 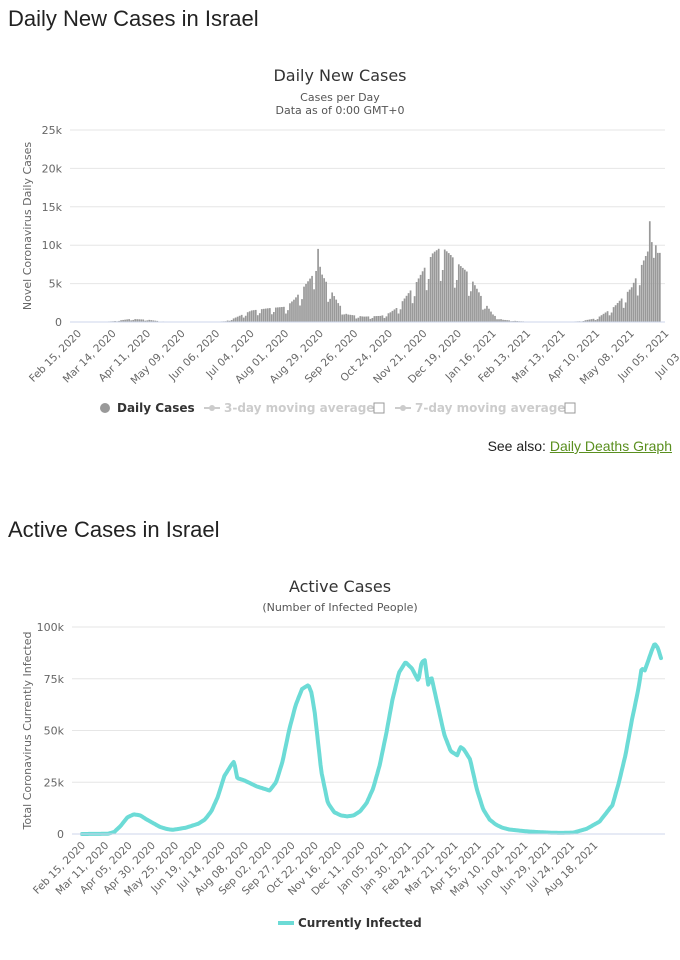 What do you see at coordinates (403, 408) in the screenshot?
I see `legend-7day-marker` at bounding box center [403, 408].